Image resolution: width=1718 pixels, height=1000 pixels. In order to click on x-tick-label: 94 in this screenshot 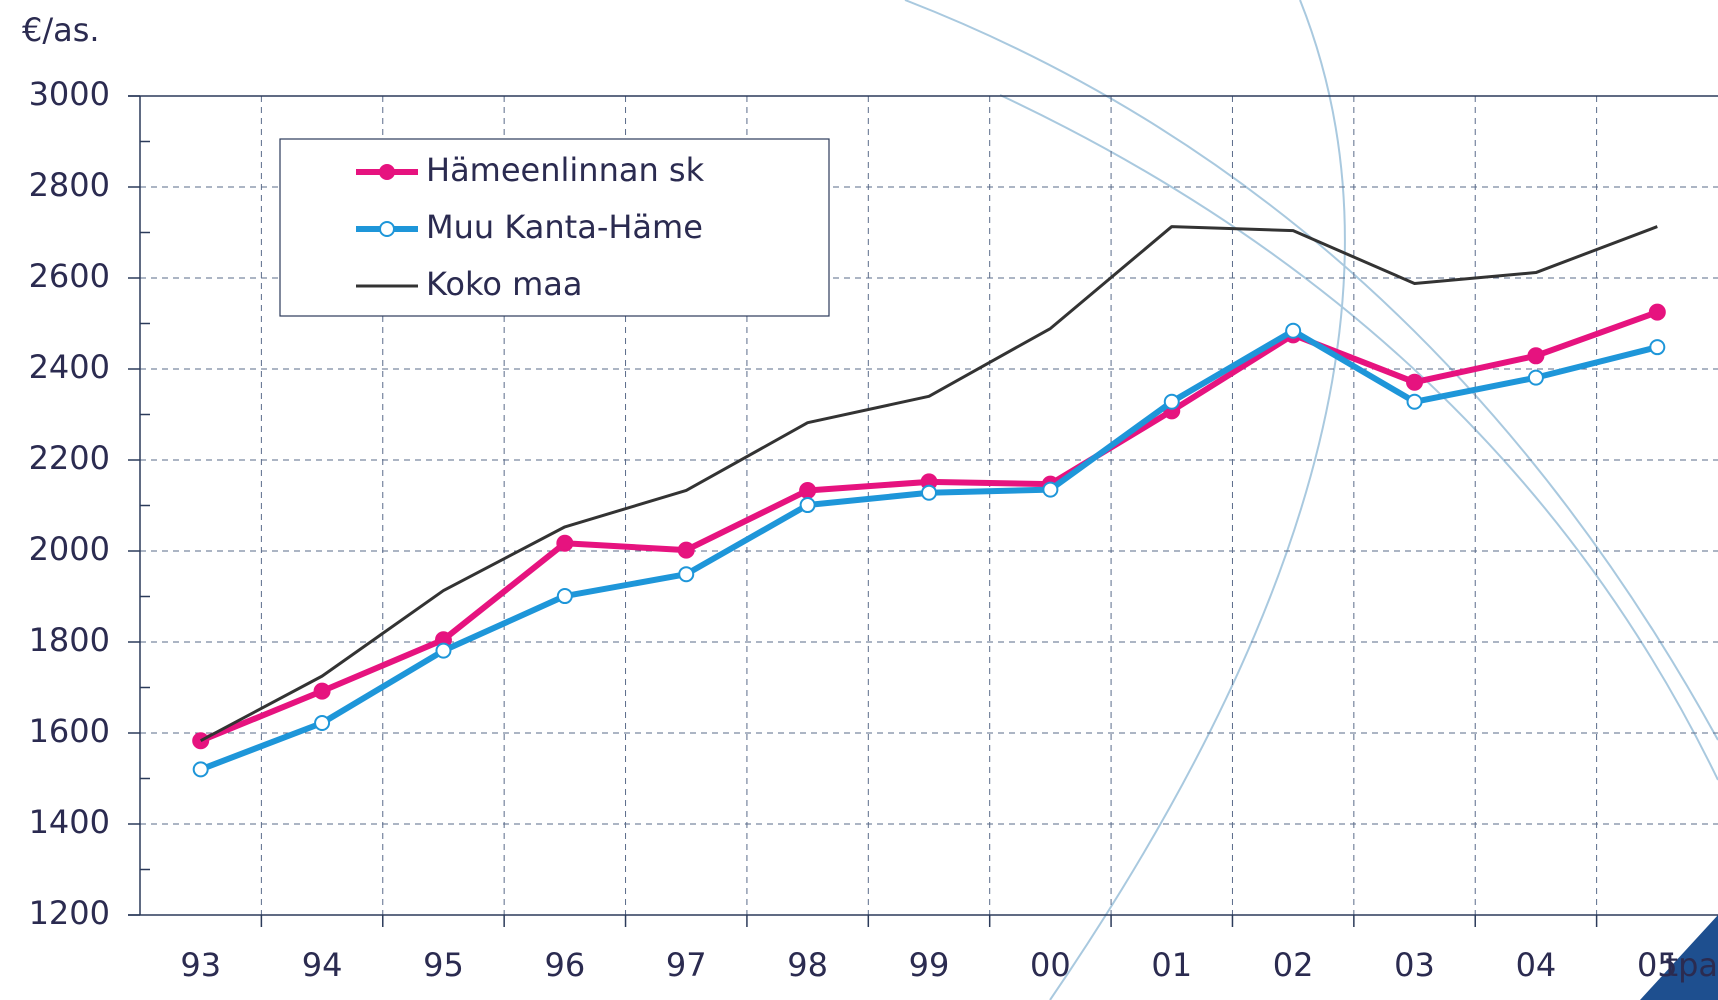, I will do `click(322, 965)`.